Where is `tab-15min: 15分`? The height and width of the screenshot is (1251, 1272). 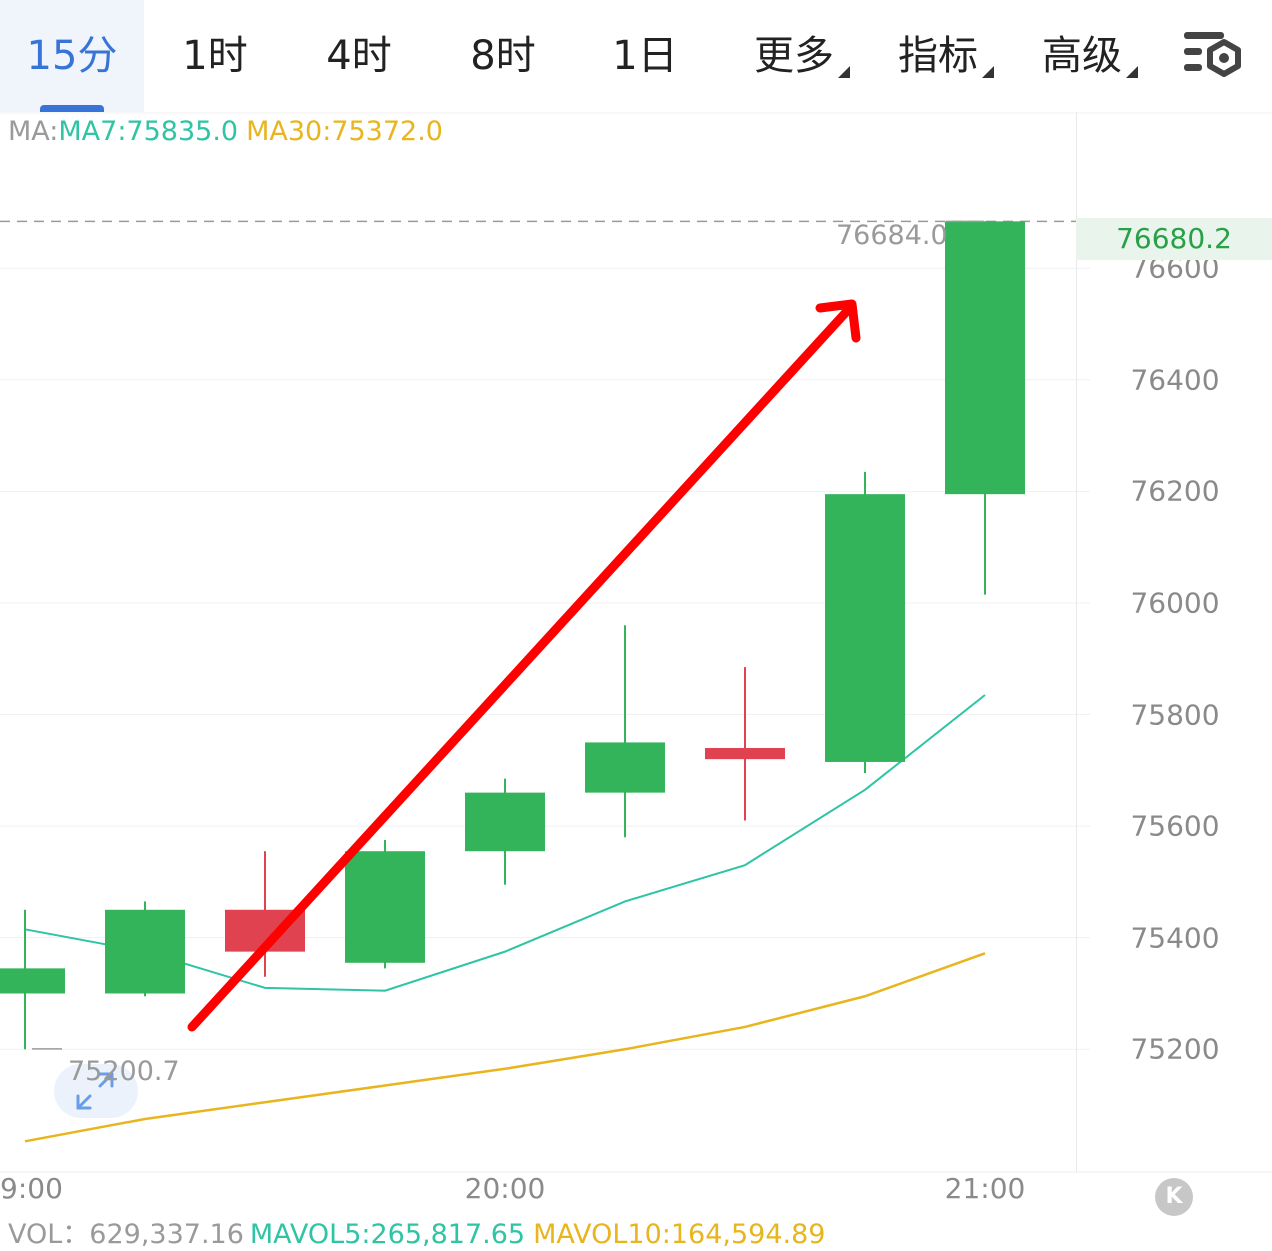 tab-15min: 15分 is located at coordinates (72, 56).